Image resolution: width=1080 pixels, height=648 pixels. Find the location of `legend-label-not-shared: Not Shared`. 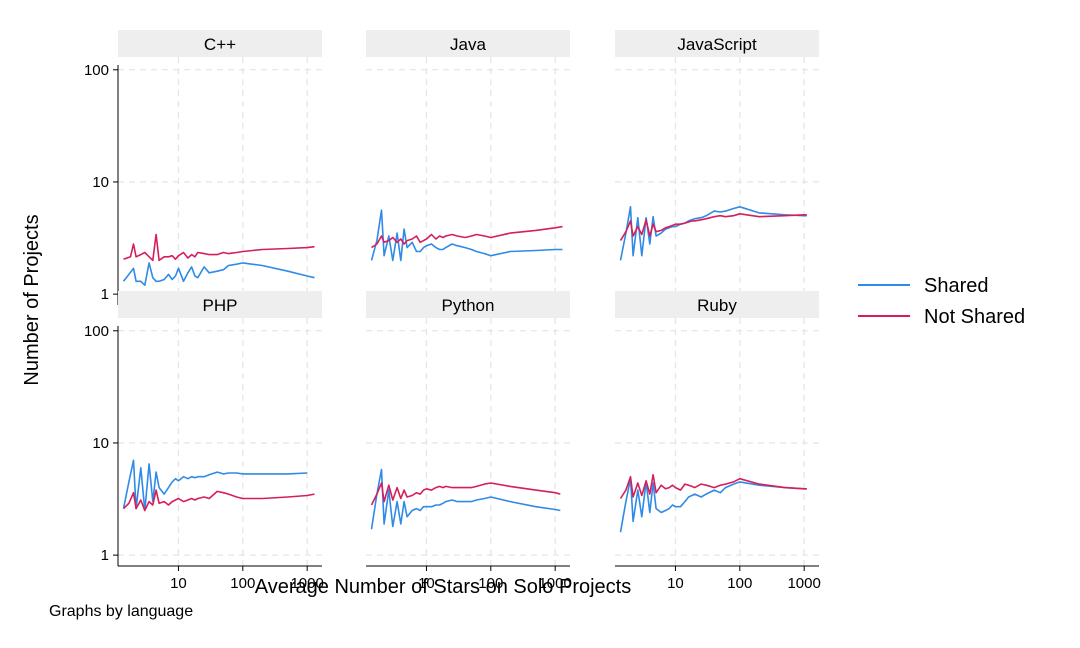

legend-label-not-shared: Not Shared is located at coordinates (974, 317).